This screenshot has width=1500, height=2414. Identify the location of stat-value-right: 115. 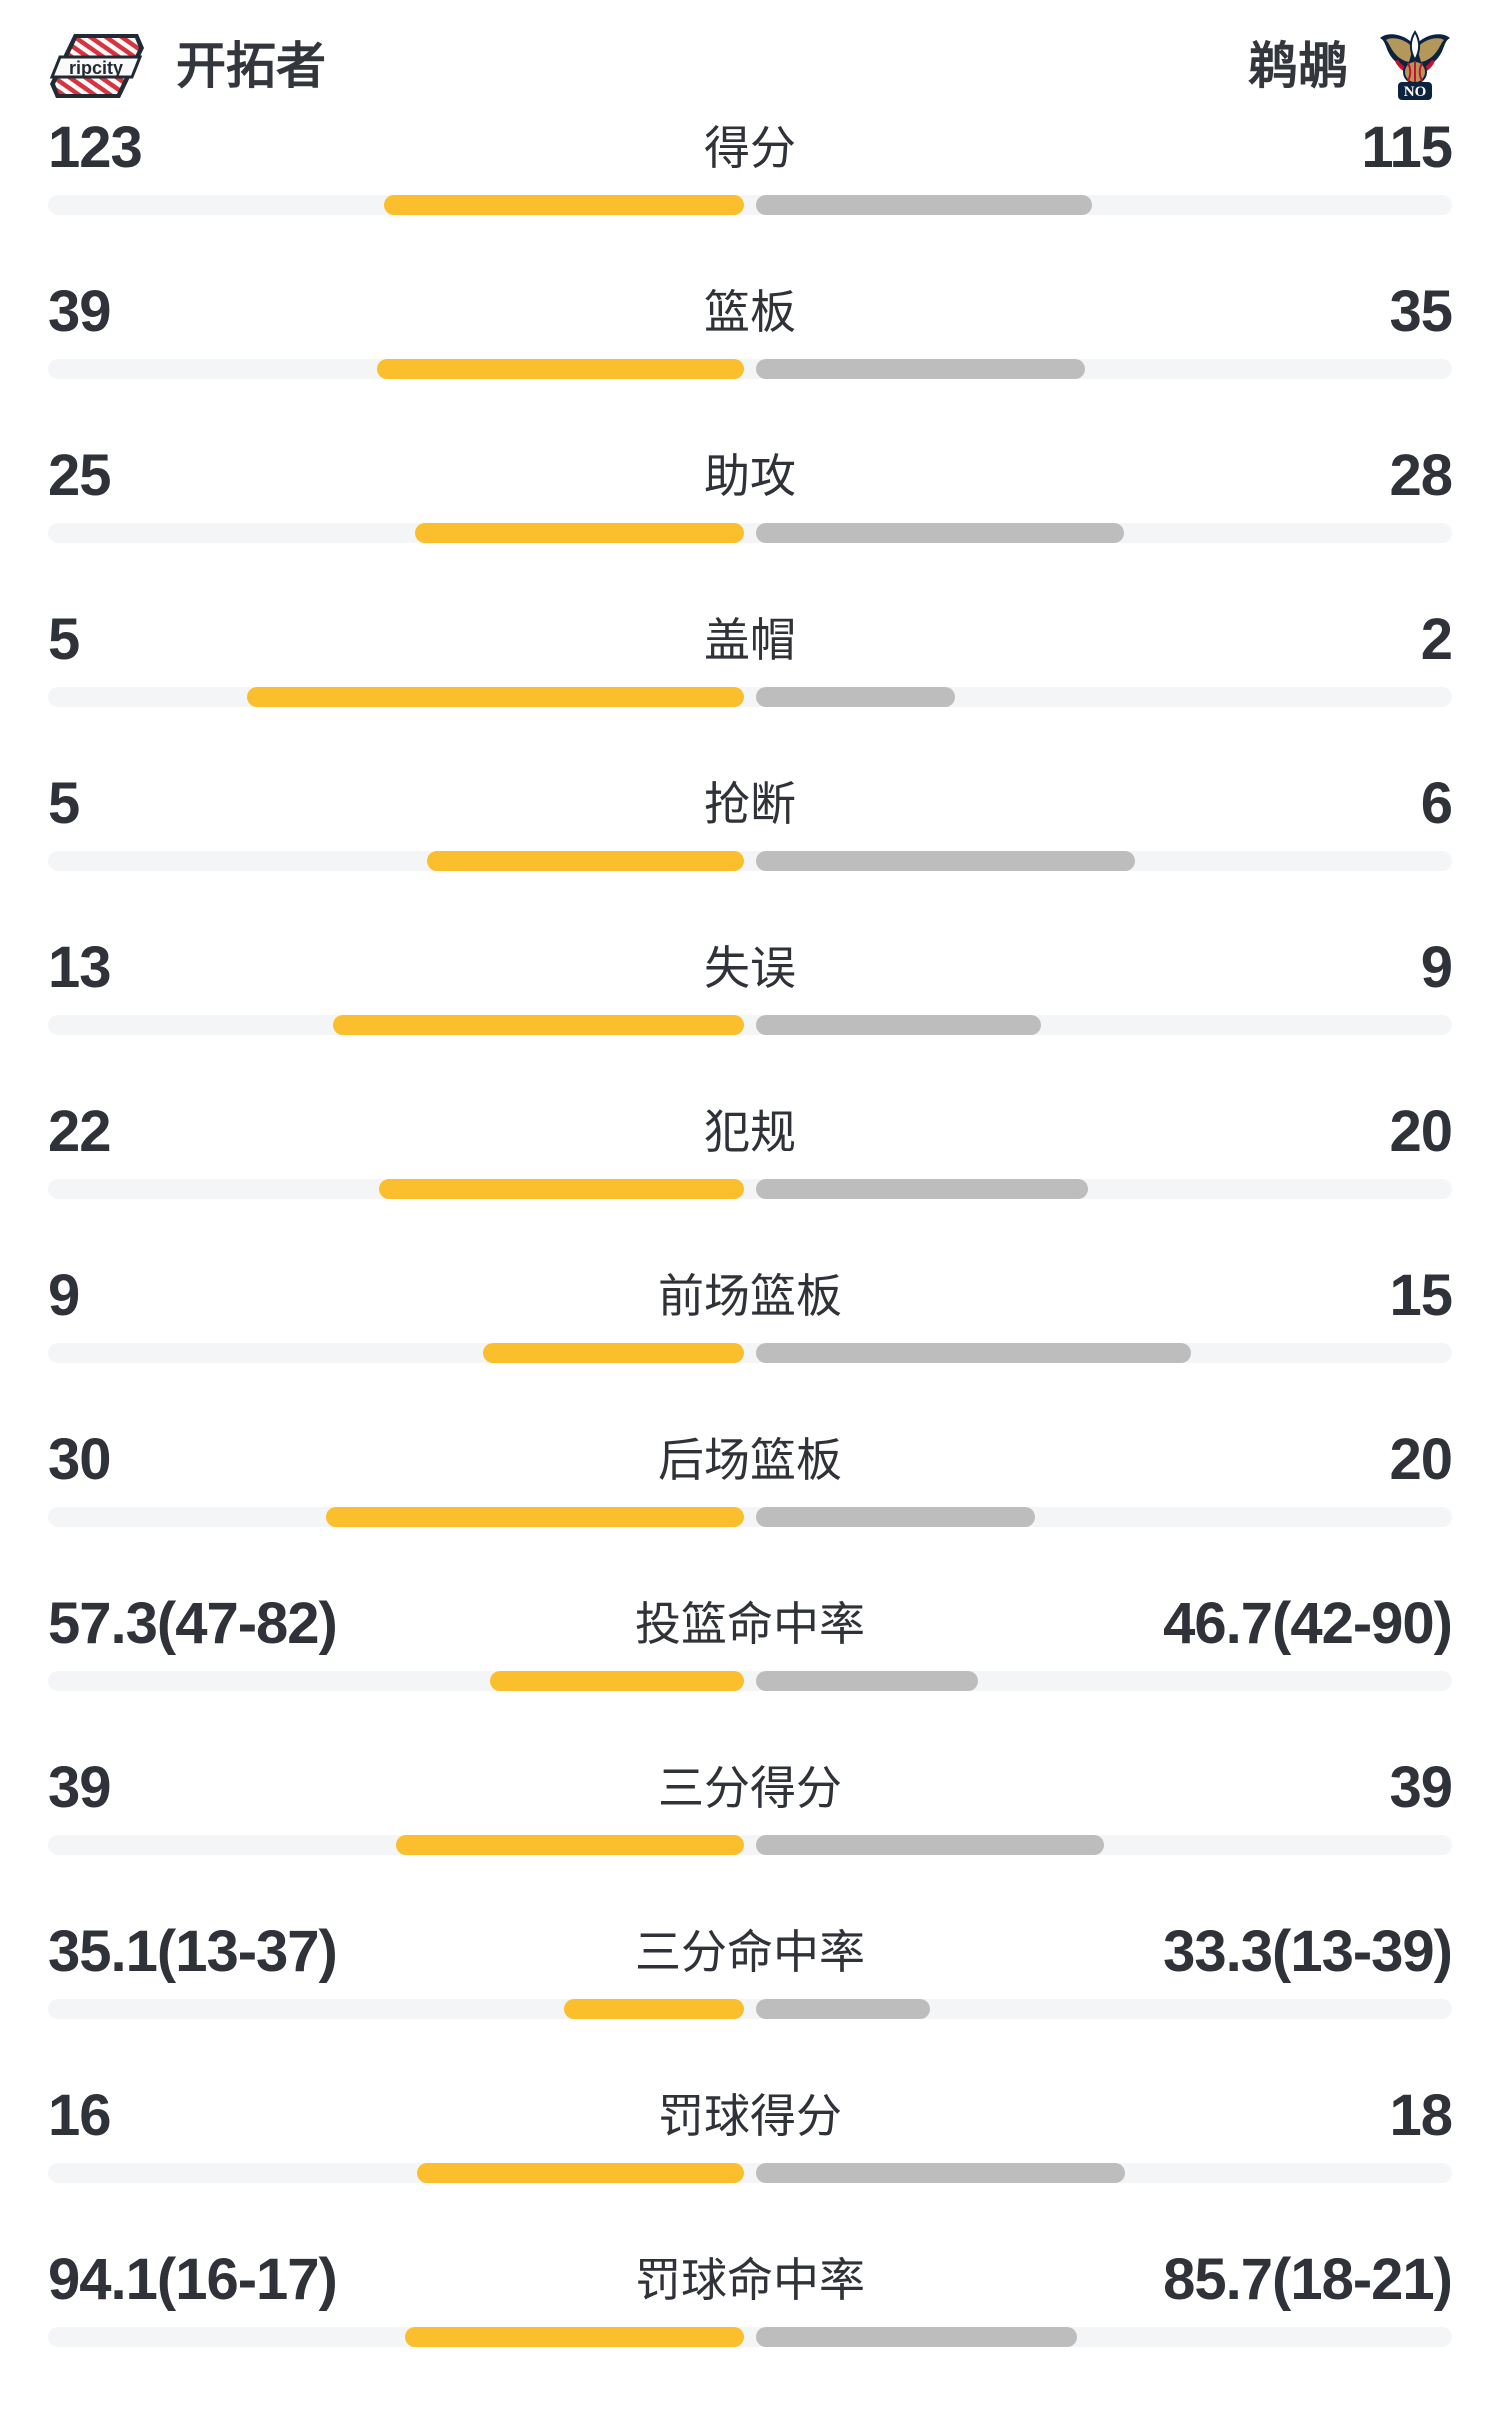
(1407, 147).